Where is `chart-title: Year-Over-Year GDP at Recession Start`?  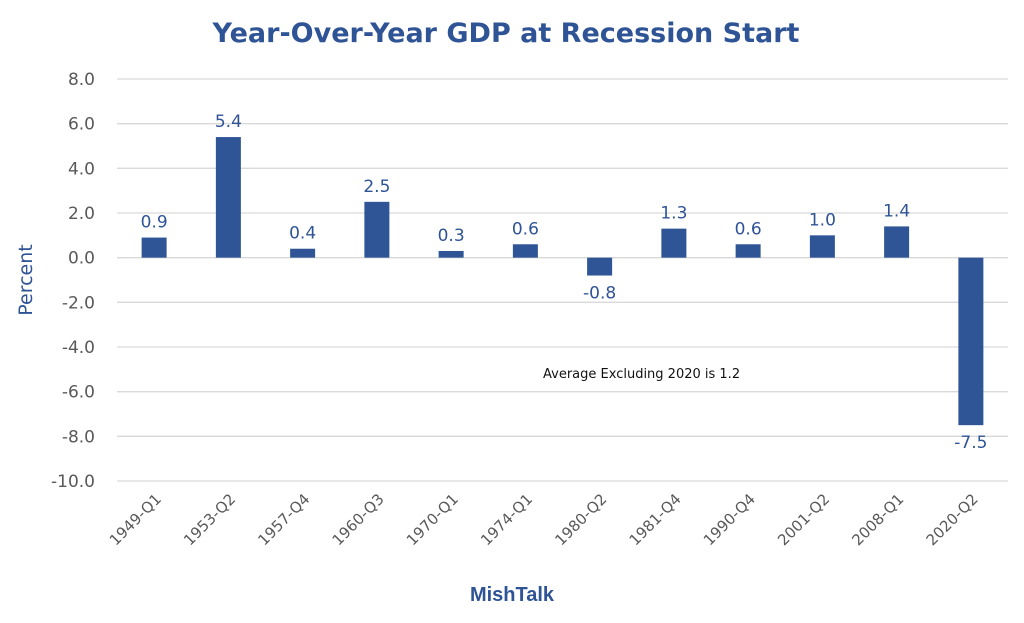 chart-title: Year-Over-Year GDP at Recession Start is located at coordinates (506, 33).